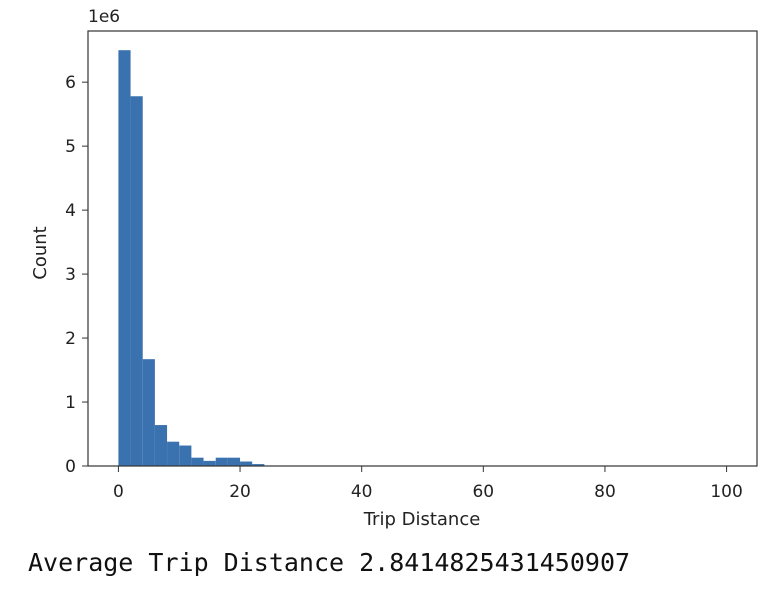 This screenshot has height=594, width=780. I want to click on y-tick-label: 4, so click(70, 211).